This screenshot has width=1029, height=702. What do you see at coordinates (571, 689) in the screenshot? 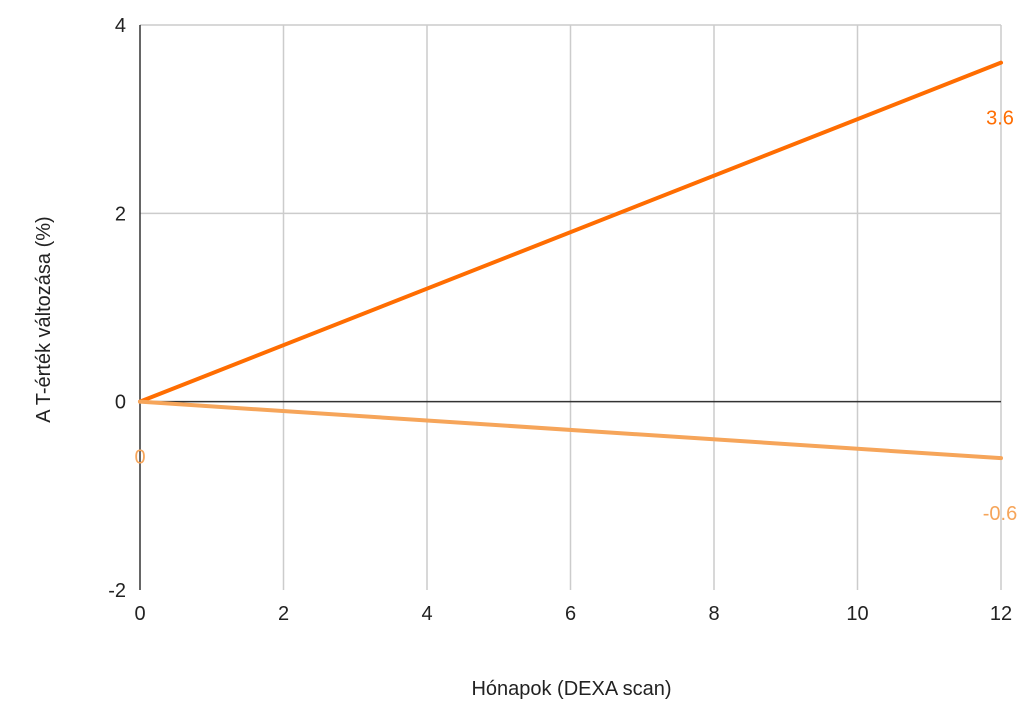
I see `x-axis-title: Hónapok (DEXA scan)` at bounding box center [571, 689].